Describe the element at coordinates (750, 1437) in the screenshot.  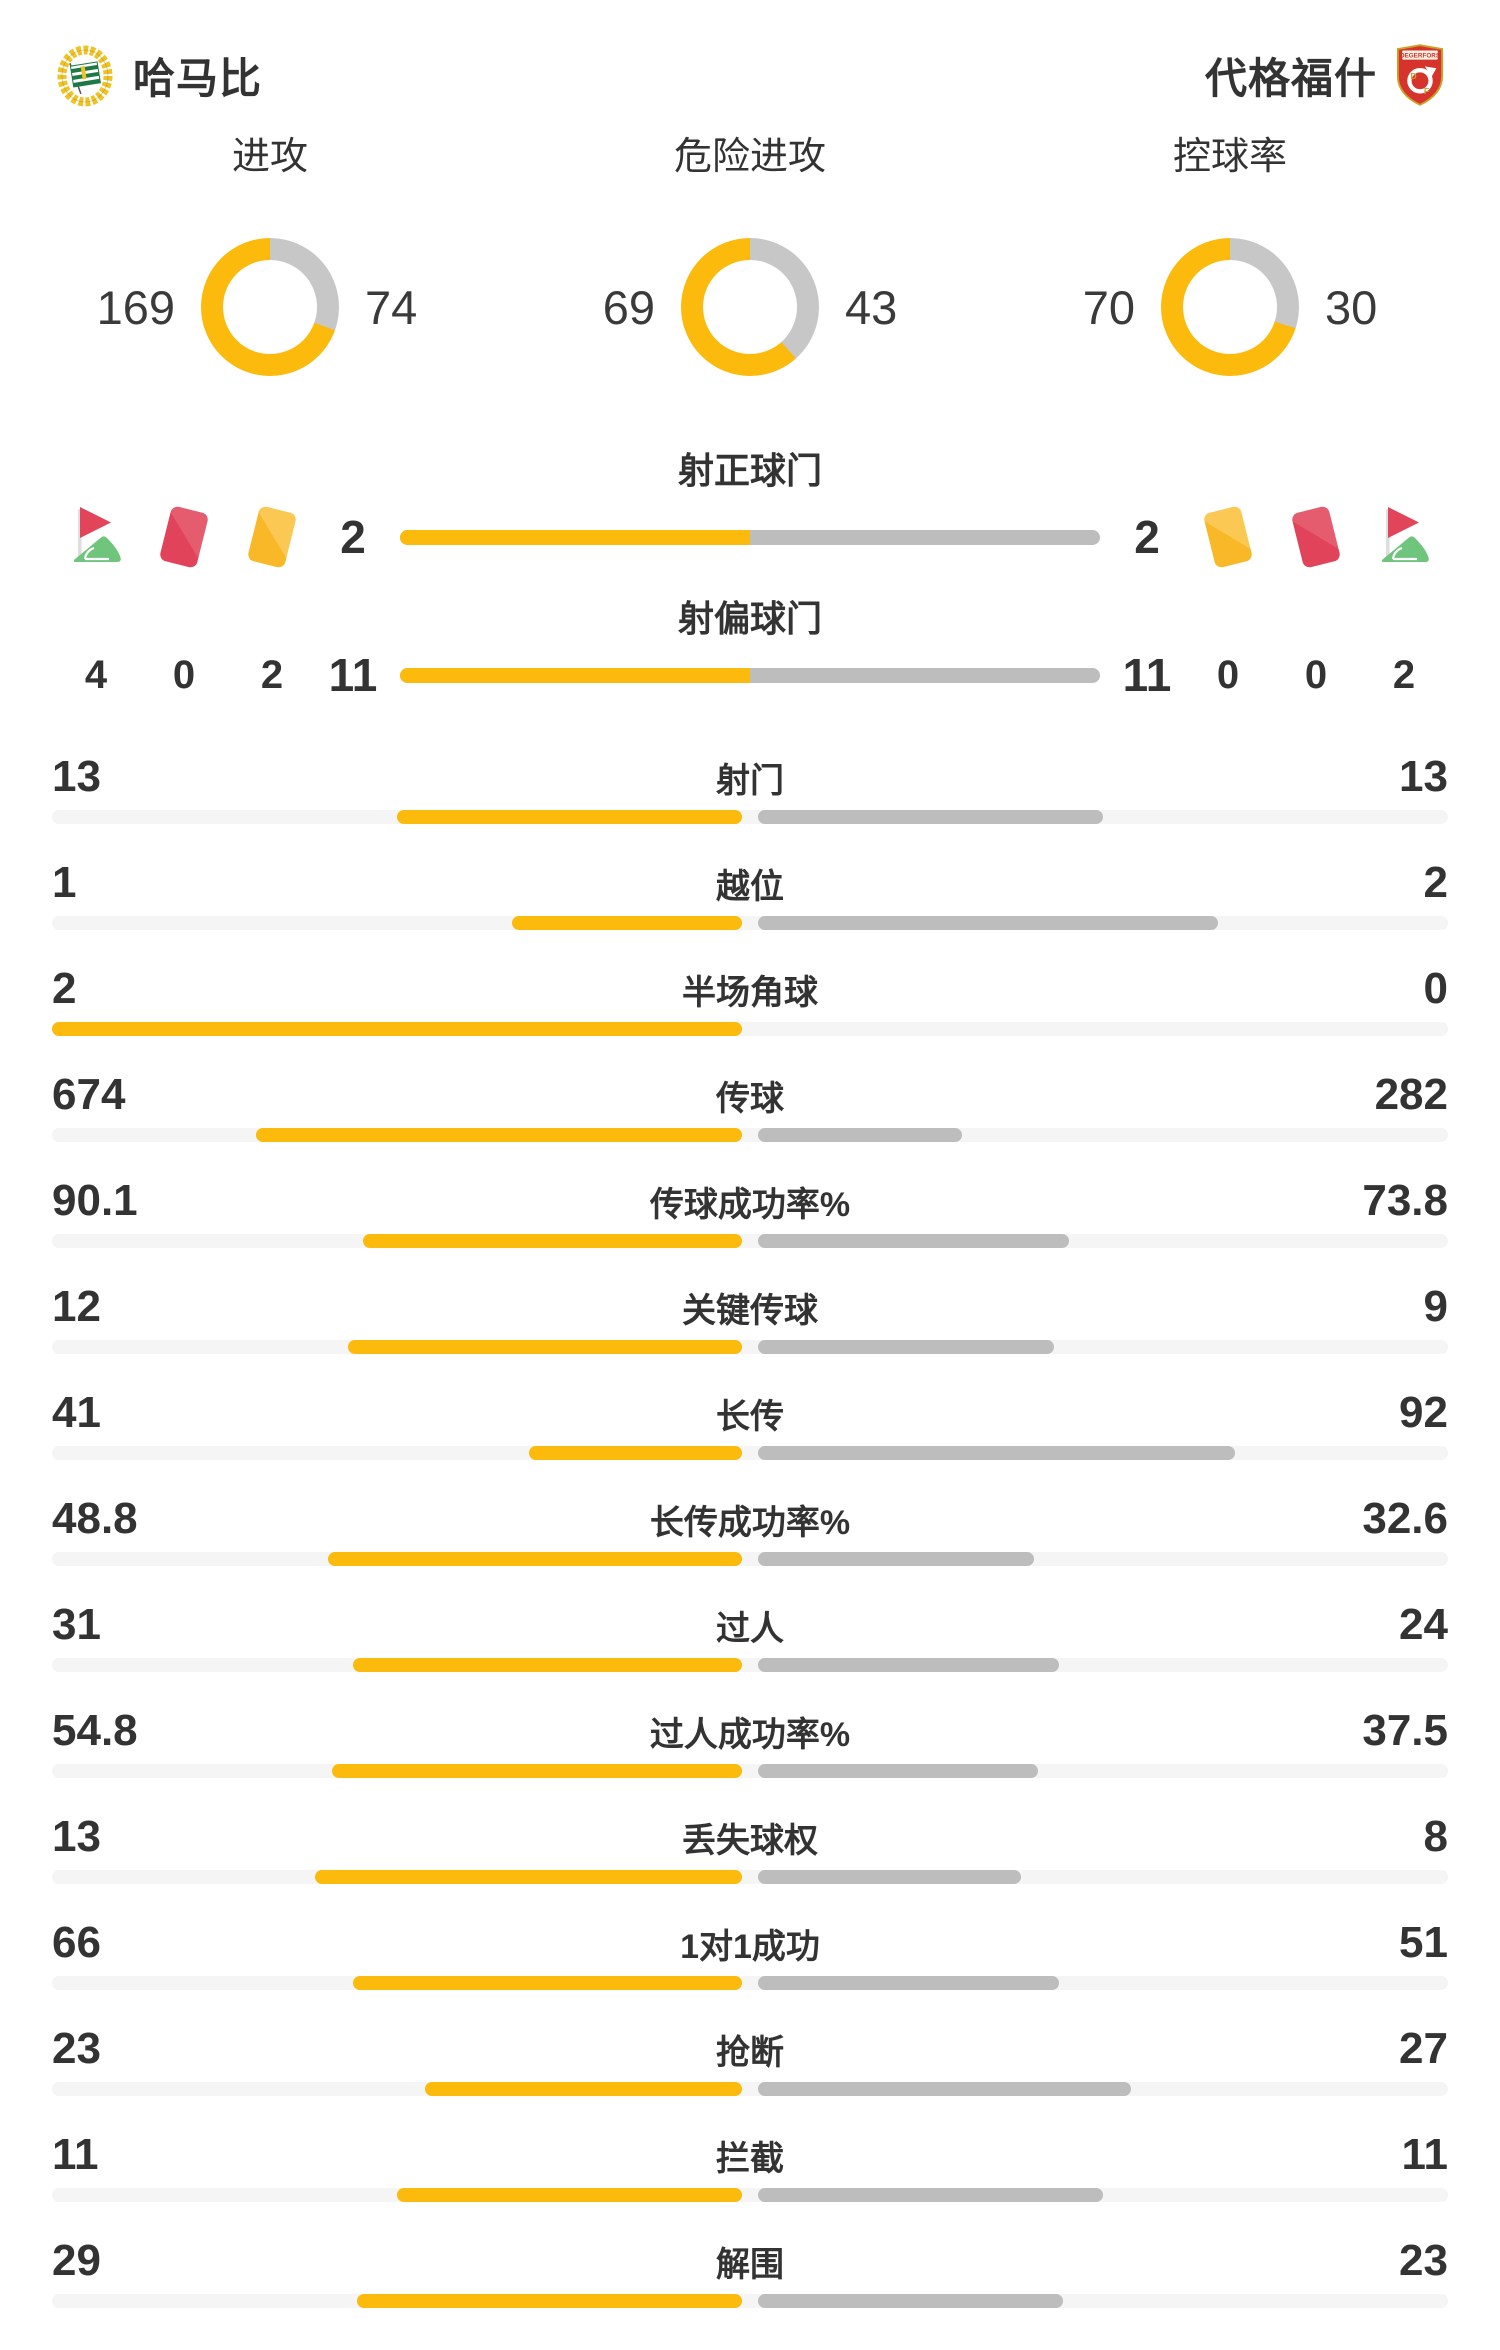
I see `stat-row: 41 长传 92` at that location.